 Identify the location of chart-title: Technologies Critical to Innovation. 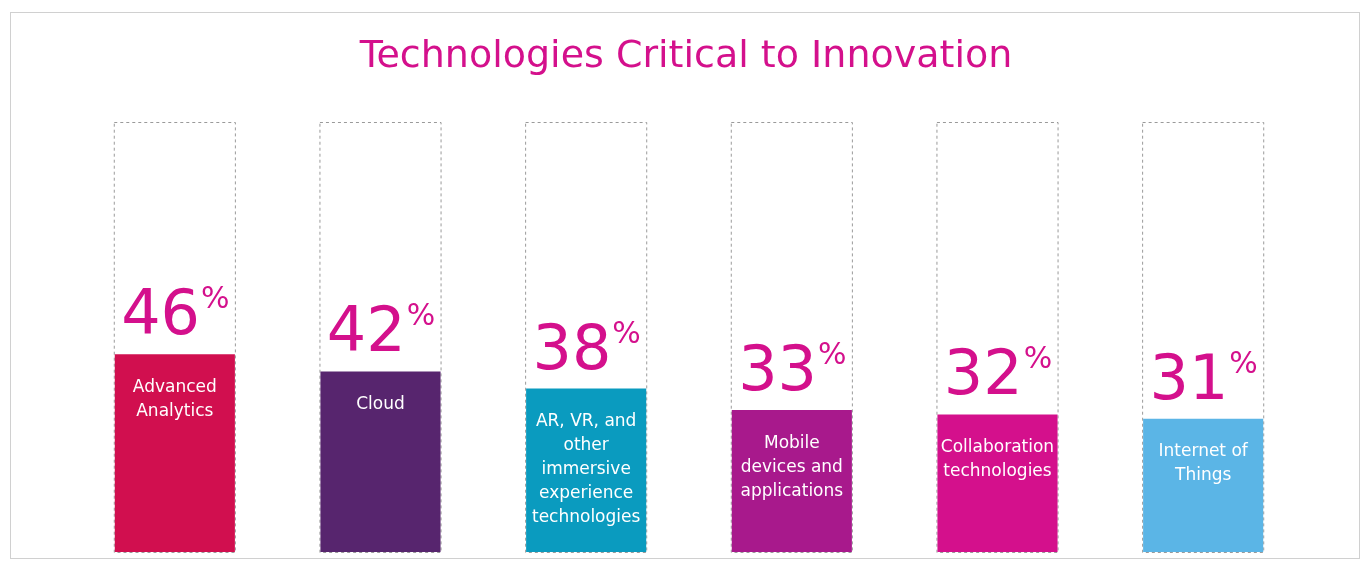
(685, 53).